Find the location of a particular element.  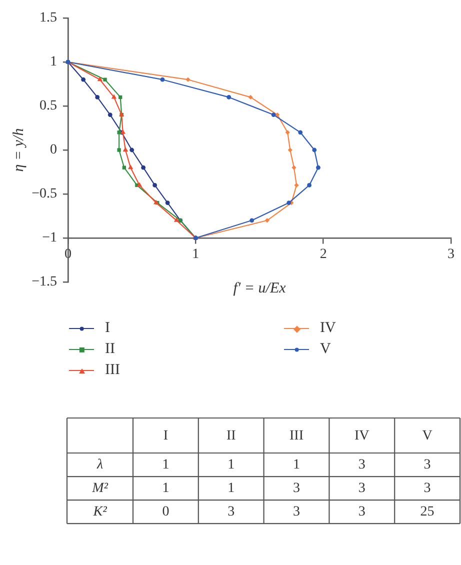

legend-label: V is located at coordinates (325, 349).